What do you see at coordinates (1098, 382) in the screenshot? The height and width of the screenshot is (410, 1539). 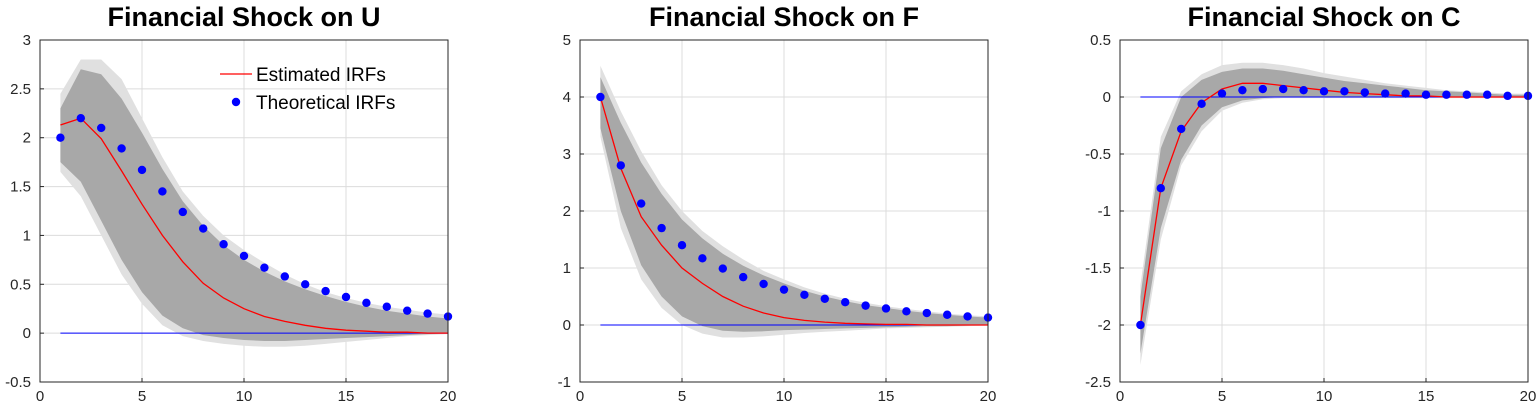 I see `y-tick-label: -2.5` at bounding box center [1098, 382].